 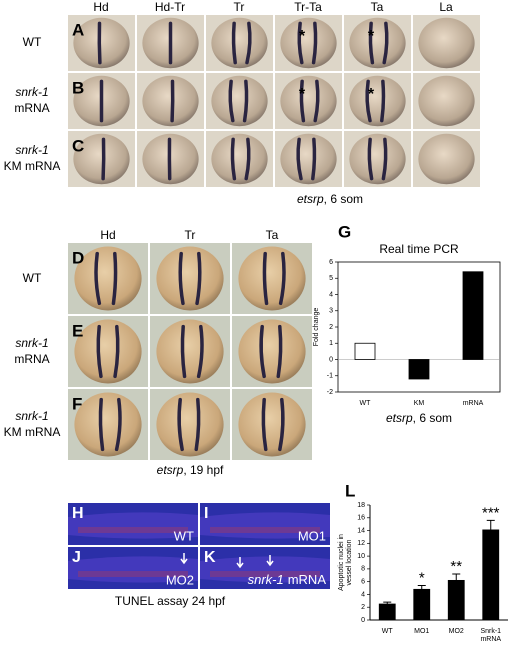 What do you see at coordinates (419, 249) in the screenshot?
I see `chart-title: Real time PCR` at bounding box center [419, 249].